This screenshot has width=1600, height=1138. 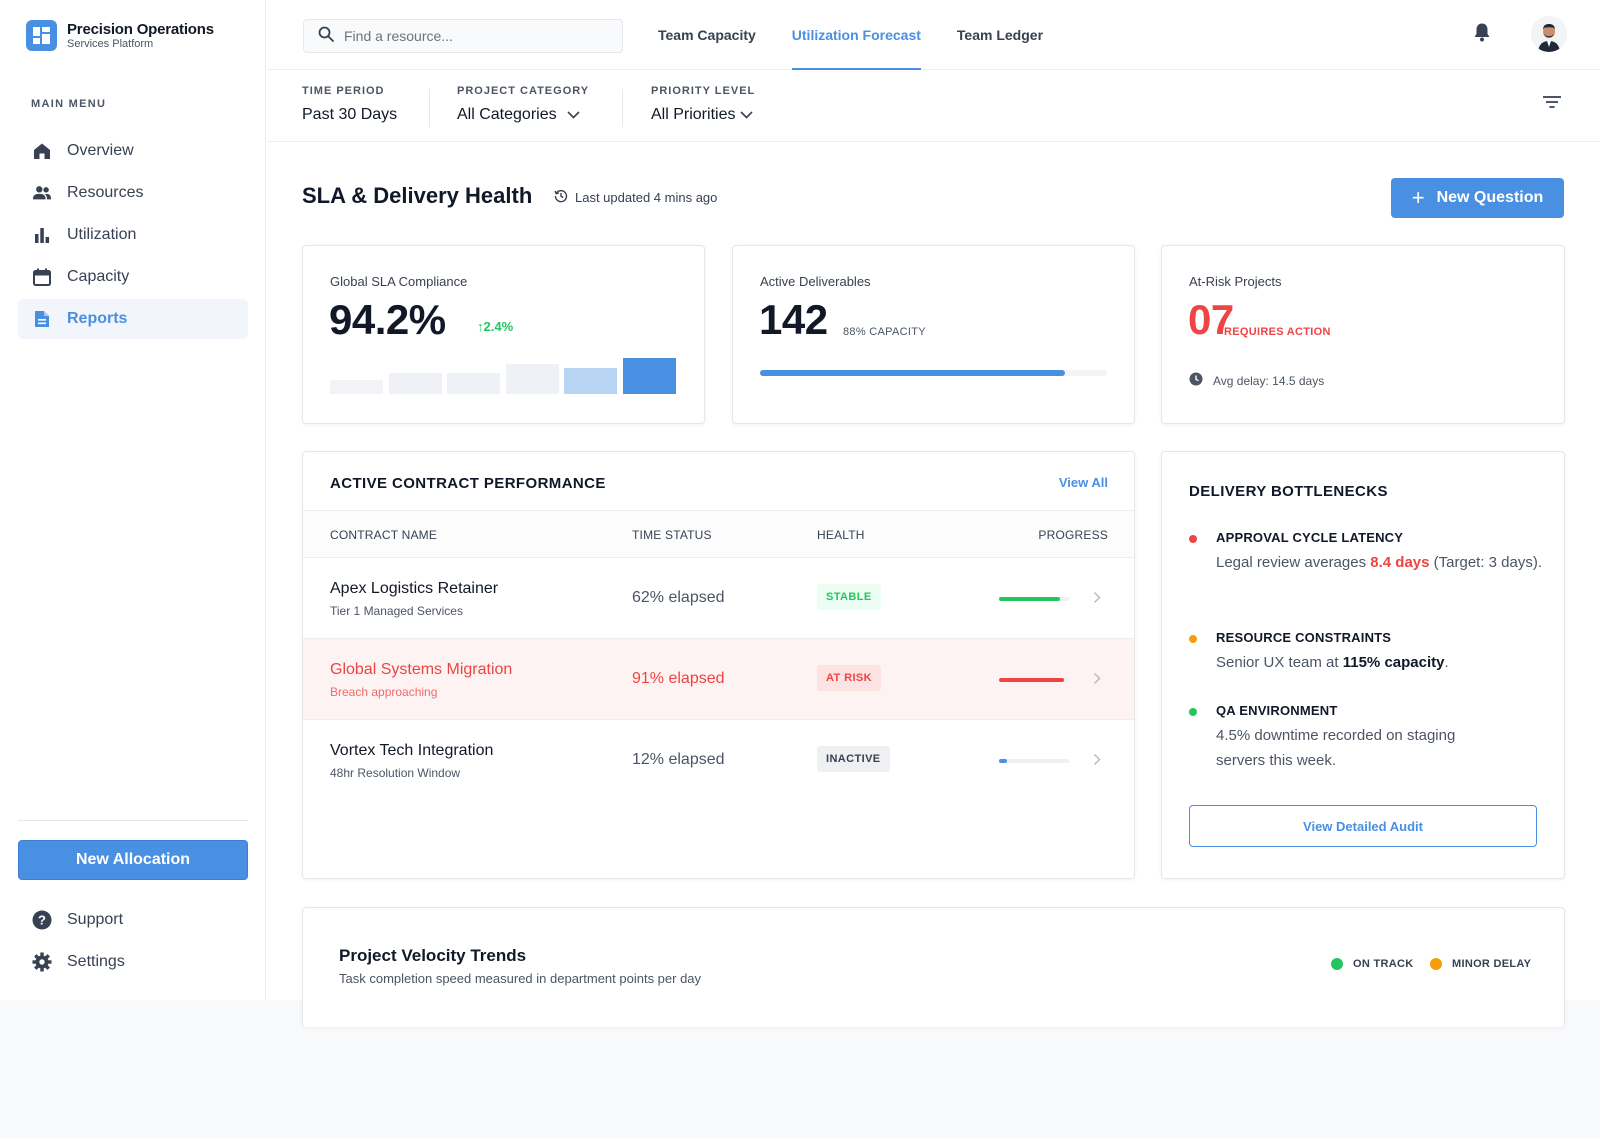 What do you see at coordinates (326, 36) in the screenshot?
I see `search-icon` at bounding box center [326, 36].